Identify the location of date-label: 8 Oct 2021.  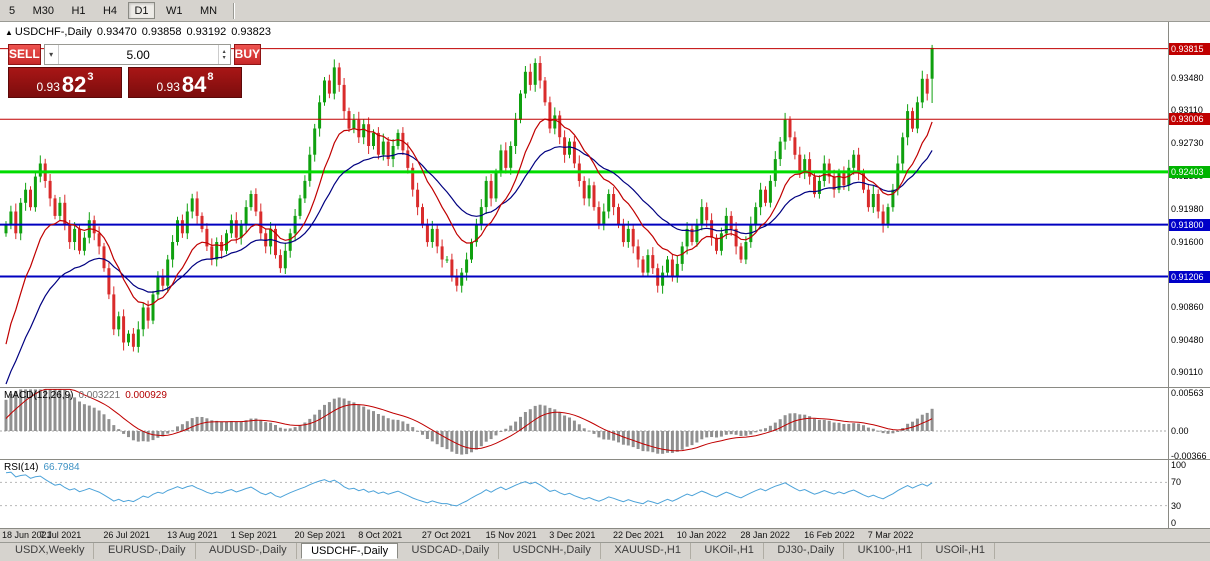
(380, 535).